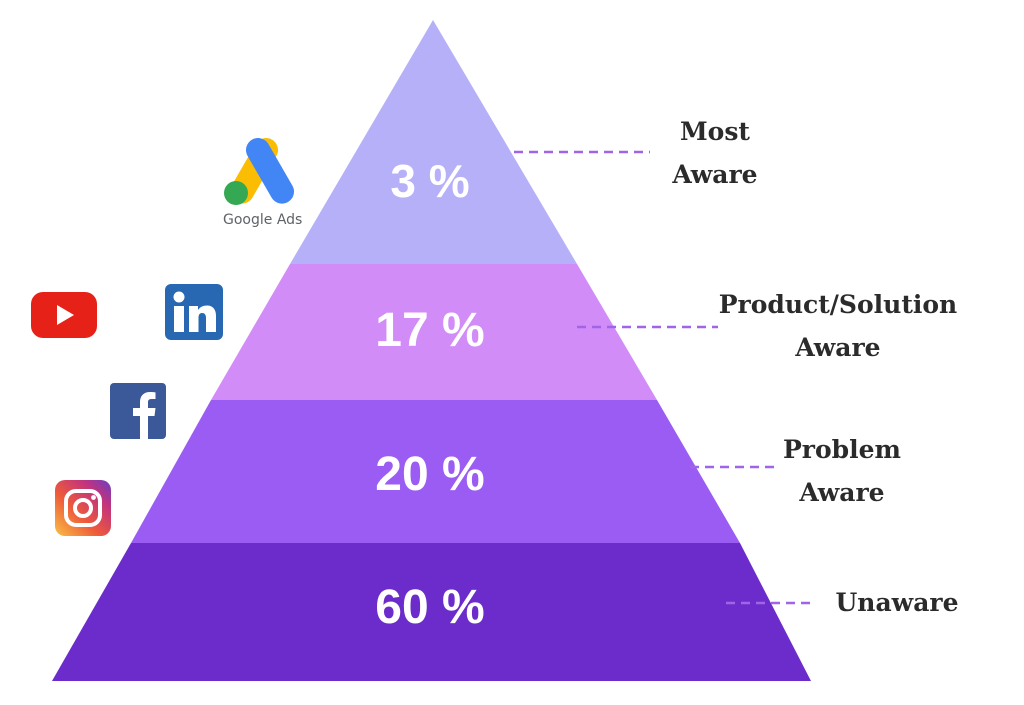 This screenshot has height=705, width=1024. What do you see at coordinates (838, 304) in the screenshot?
I see `label-solution-aware-line-1: Product/Solution` at bounding box center [838, 304].